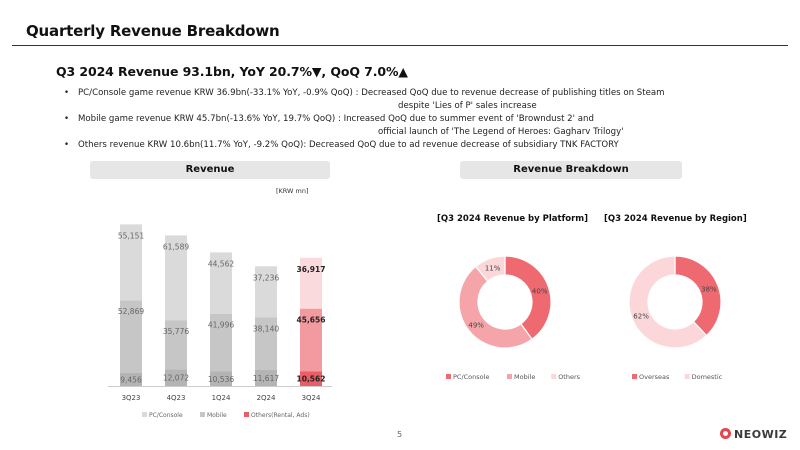 The image size is (800, 450). I want to click on bar-value-label: 10,536, so click(221, 379).